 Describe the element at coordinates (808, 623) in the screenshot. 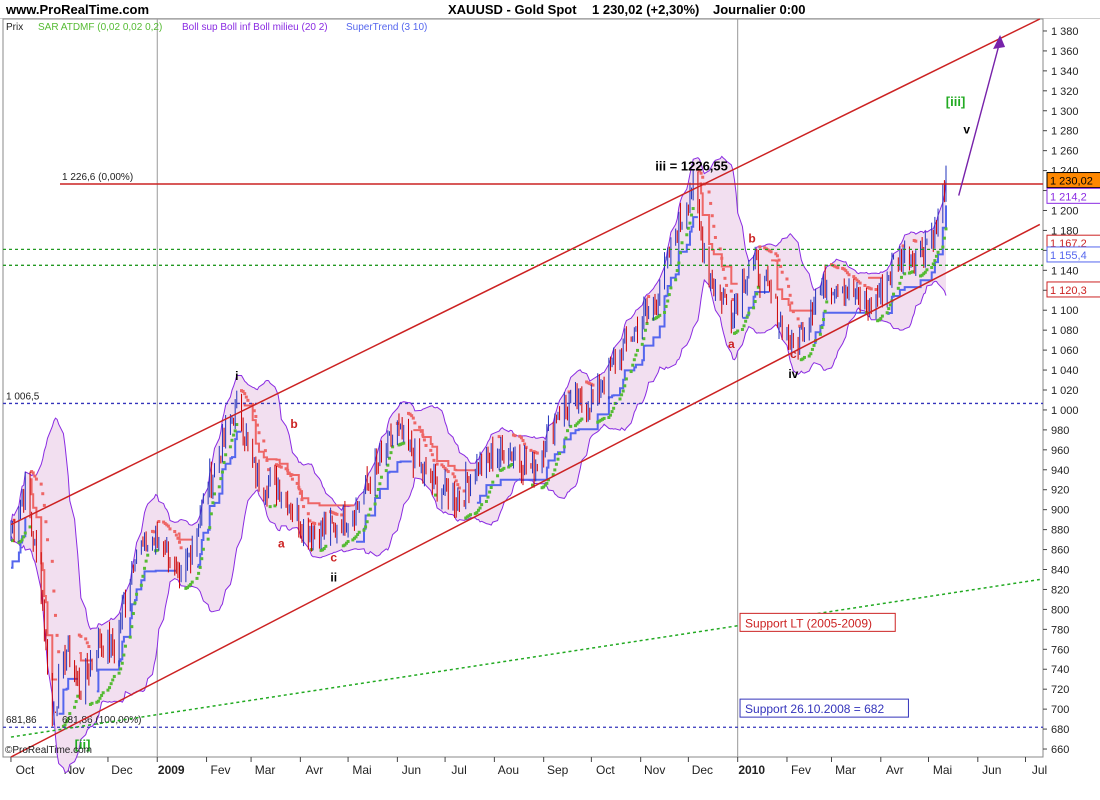

I see `annotation-box-label: Support LT (2005-2009)` at that location.